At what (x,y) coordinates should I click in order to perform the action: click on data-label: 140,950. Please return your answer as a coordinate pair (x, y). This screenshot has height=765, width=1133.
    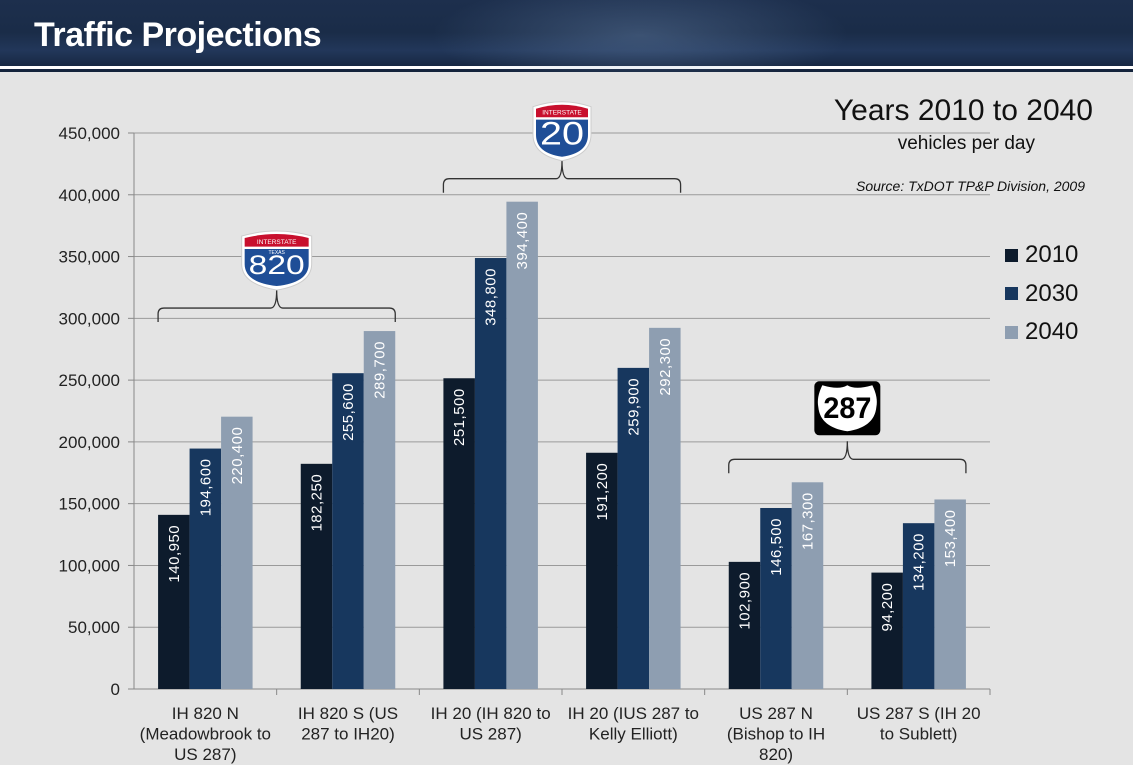
    Looking at the image, I should click on (174, 554).